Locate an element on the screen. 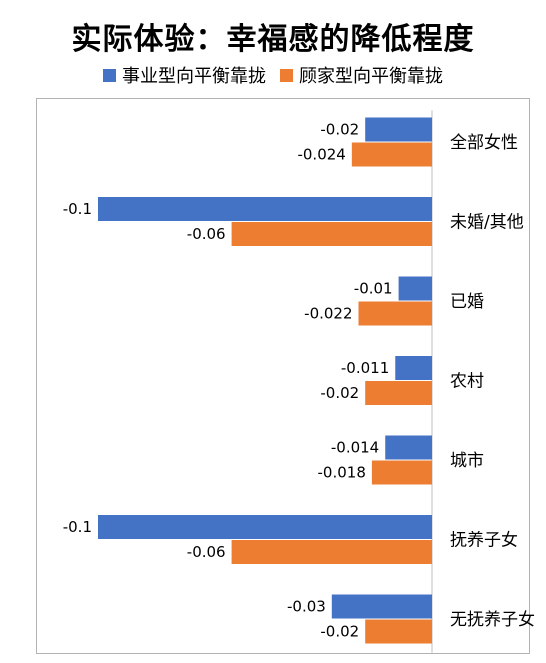 This screenshot has height=663, width=546. value-label-career-6: -0.1 is located at coordinates (77, 527).